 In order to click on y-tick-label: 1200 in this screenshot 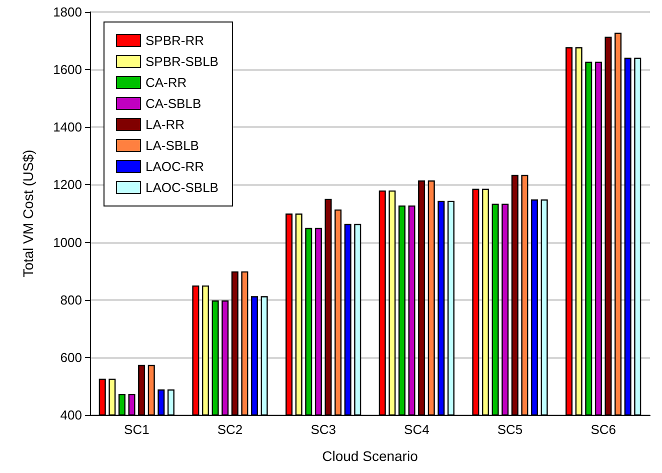, I will do `click(67, 184)`.